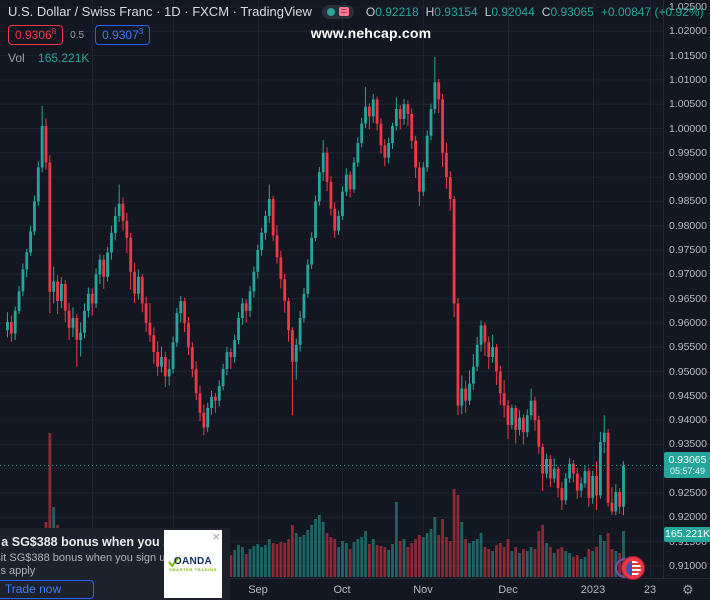 The image size is (710, 600). I want to click on oanda-logo-icon, so click(173, 562).